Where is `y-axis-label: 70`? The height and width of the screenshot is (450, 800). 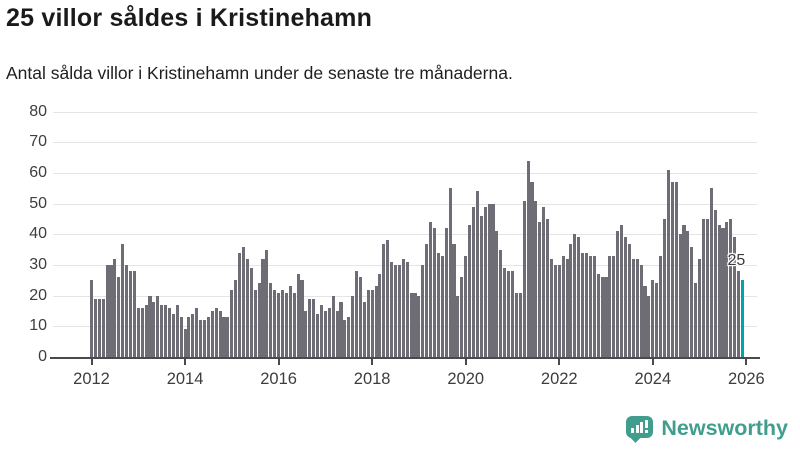
y-axis-label: 70 is located at coordinates (38, 142).